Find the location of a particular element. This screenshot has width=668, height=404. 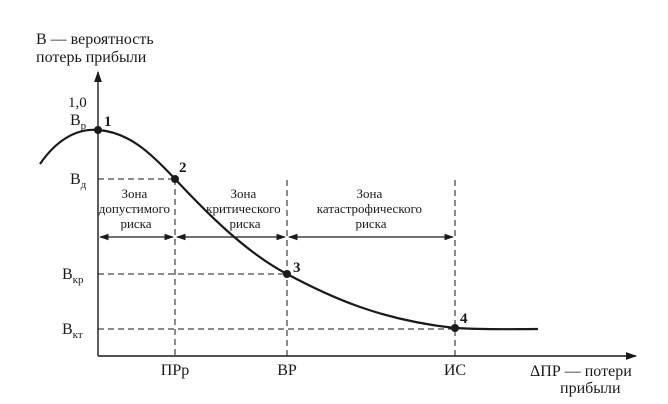

y-tick-kr-sub: кр is located at coordinates (78, 280).